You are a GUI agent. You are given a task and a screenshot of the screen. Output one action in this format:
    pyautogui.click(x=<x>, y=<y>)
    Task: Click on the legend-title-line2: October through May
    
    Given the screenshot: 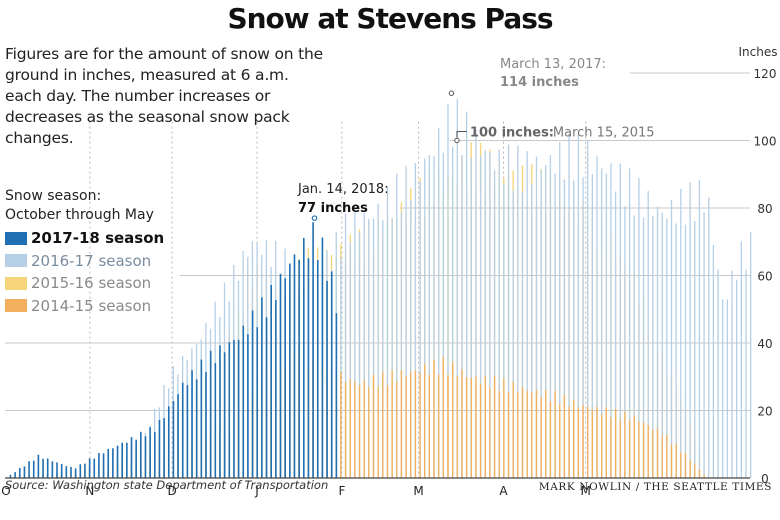 What is the action you would take?
    pyautogui.click(x=79, y=215)
    